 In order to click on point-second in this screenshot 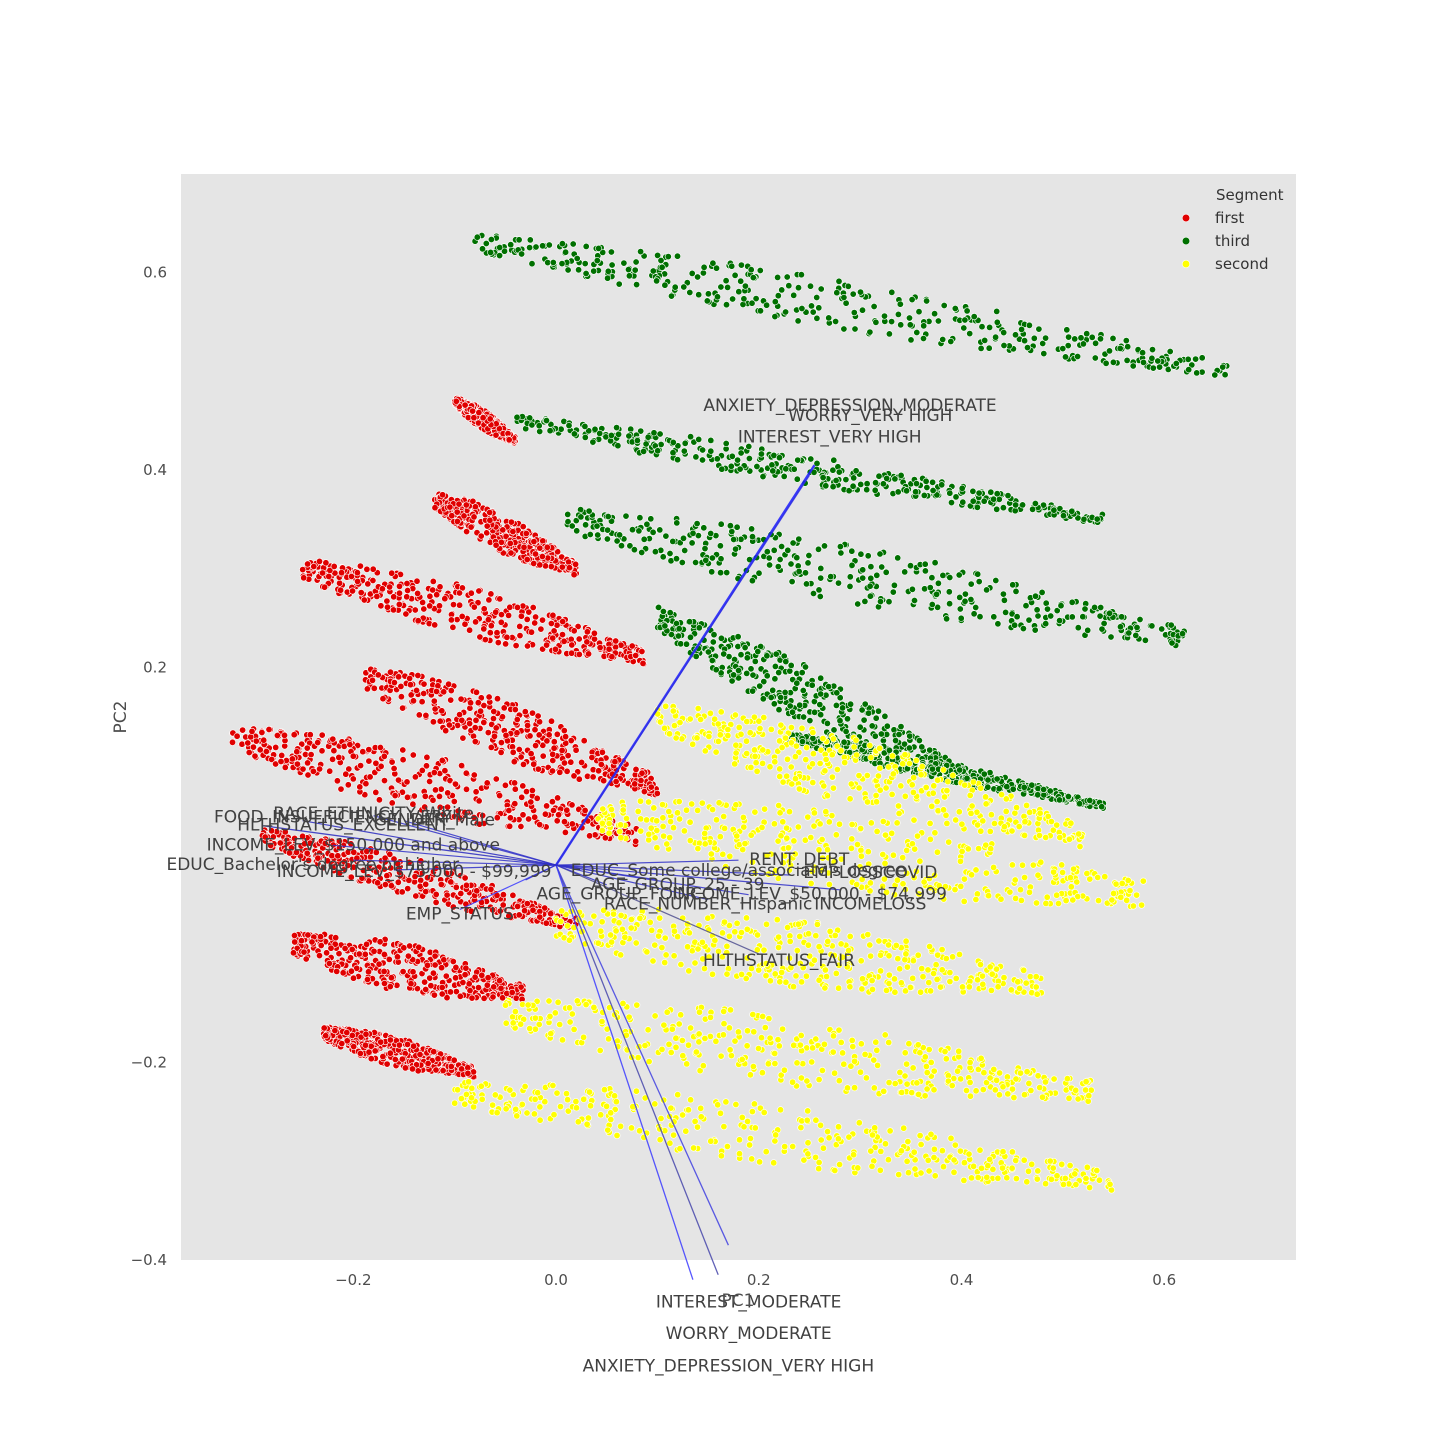, I will do `click(787, 776)`.